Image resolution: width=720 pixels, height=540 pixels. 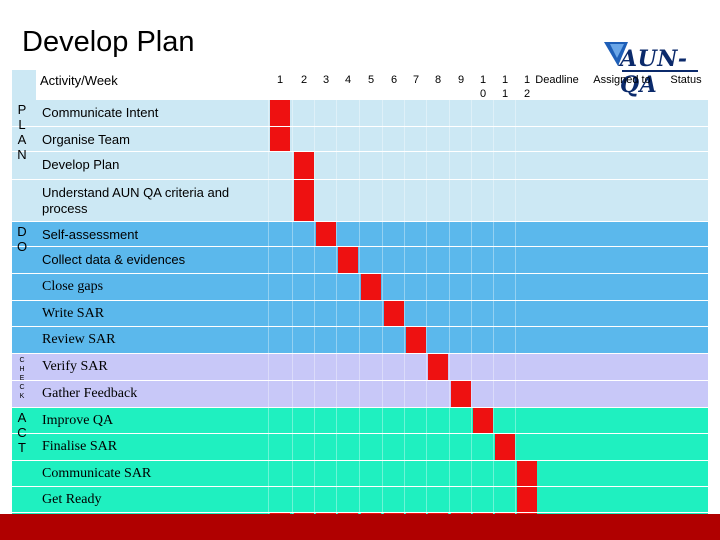 What do you see at coordinates (136, 200) in the screenshot?
I see `activity-label: Understand AUN QA criteria and process` at bounding box center [136, 200].